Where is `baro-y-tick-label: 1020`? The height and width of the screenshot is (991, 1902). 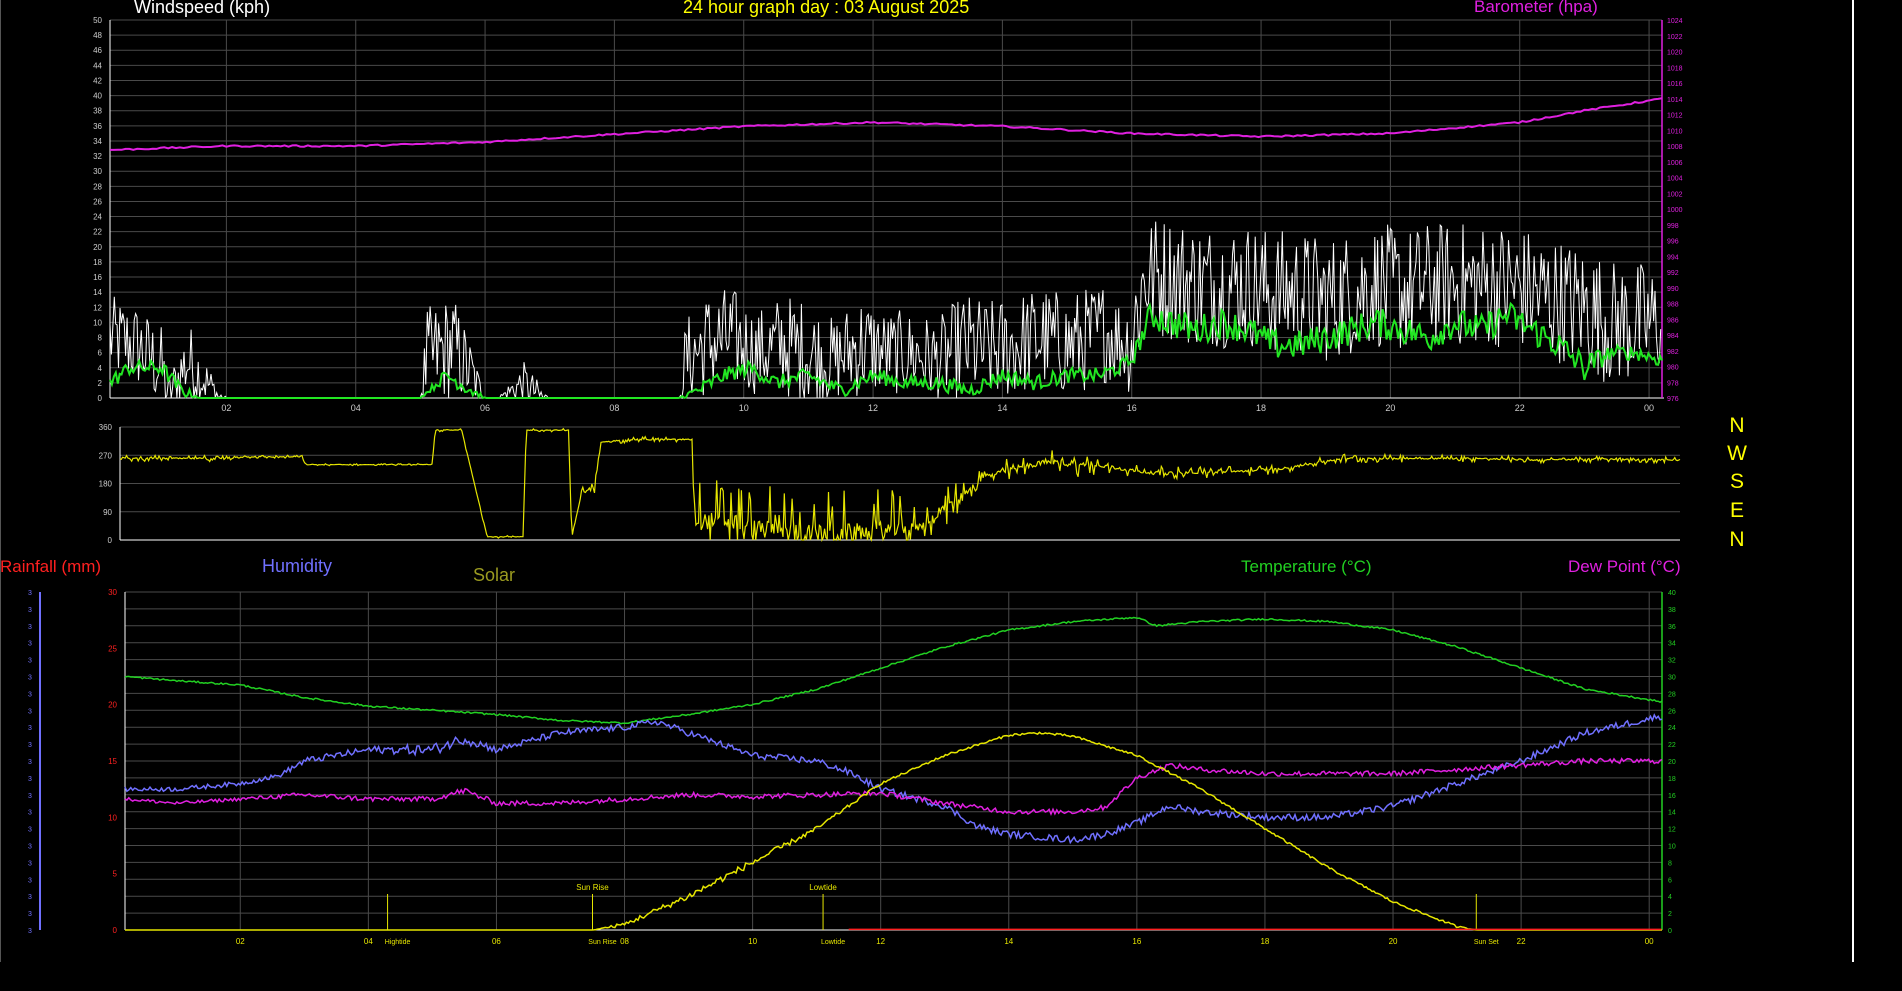 baro-y-tick-label: 1020 is located at coordinates (1675, 53).